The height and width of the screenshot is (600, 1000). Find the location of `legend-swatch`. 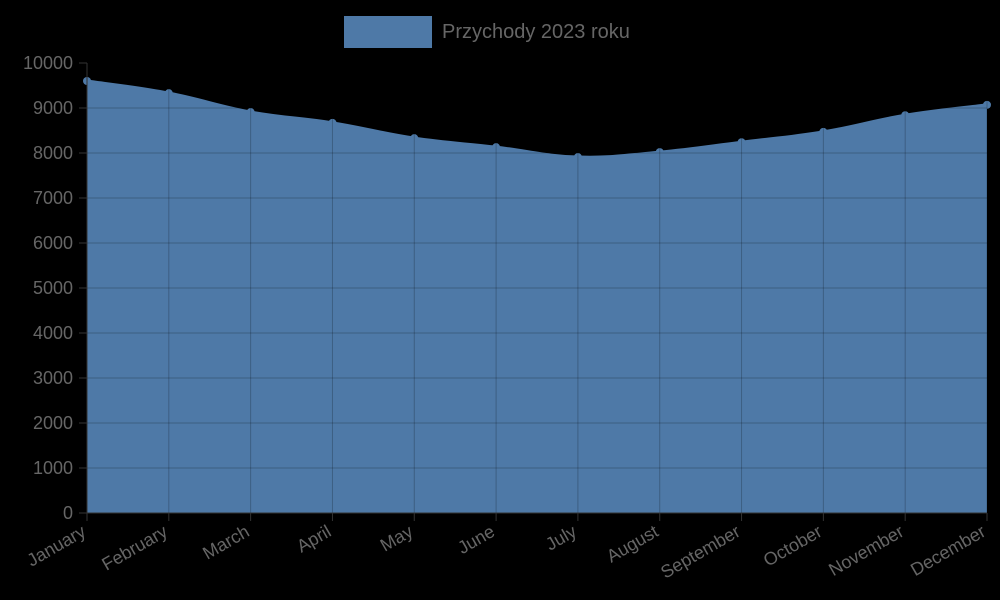

legend-swatch is located at coordinates (388, 32).